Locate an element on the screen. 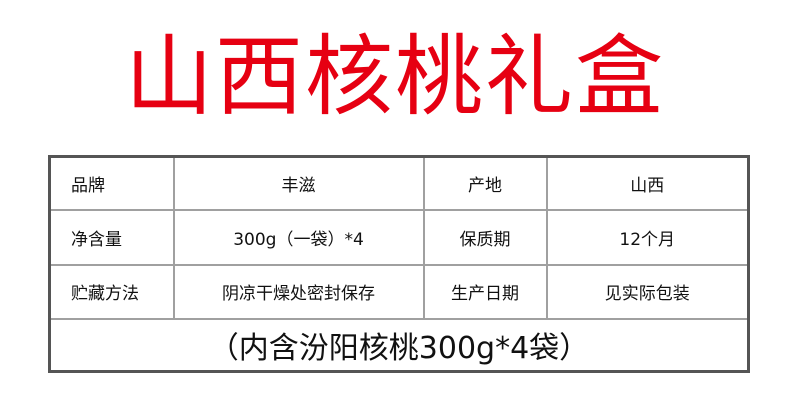  table-row: 贮藏方法 阴凉干燥处密封保存 生产日期 见实际包装 is located at coordinates (399, 291).